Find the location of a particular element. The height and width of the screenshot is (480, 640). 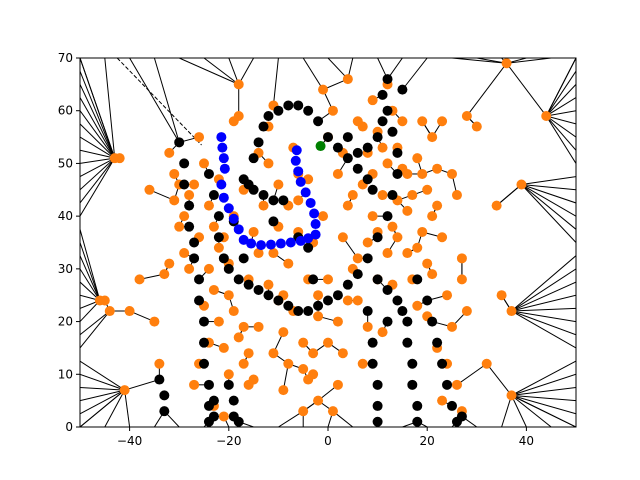

green-point is located at coordinates (320, 146).